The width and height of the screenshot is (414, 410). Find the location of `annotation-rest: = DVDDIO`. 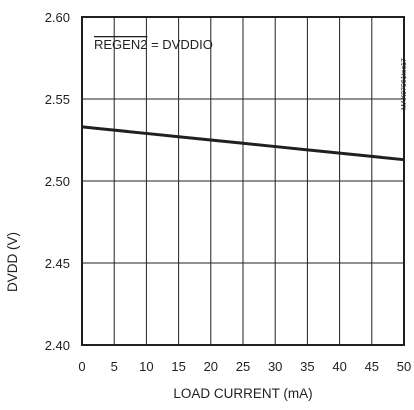

annotation-rest: = DVDDIO is located at coordinates (179, 44).